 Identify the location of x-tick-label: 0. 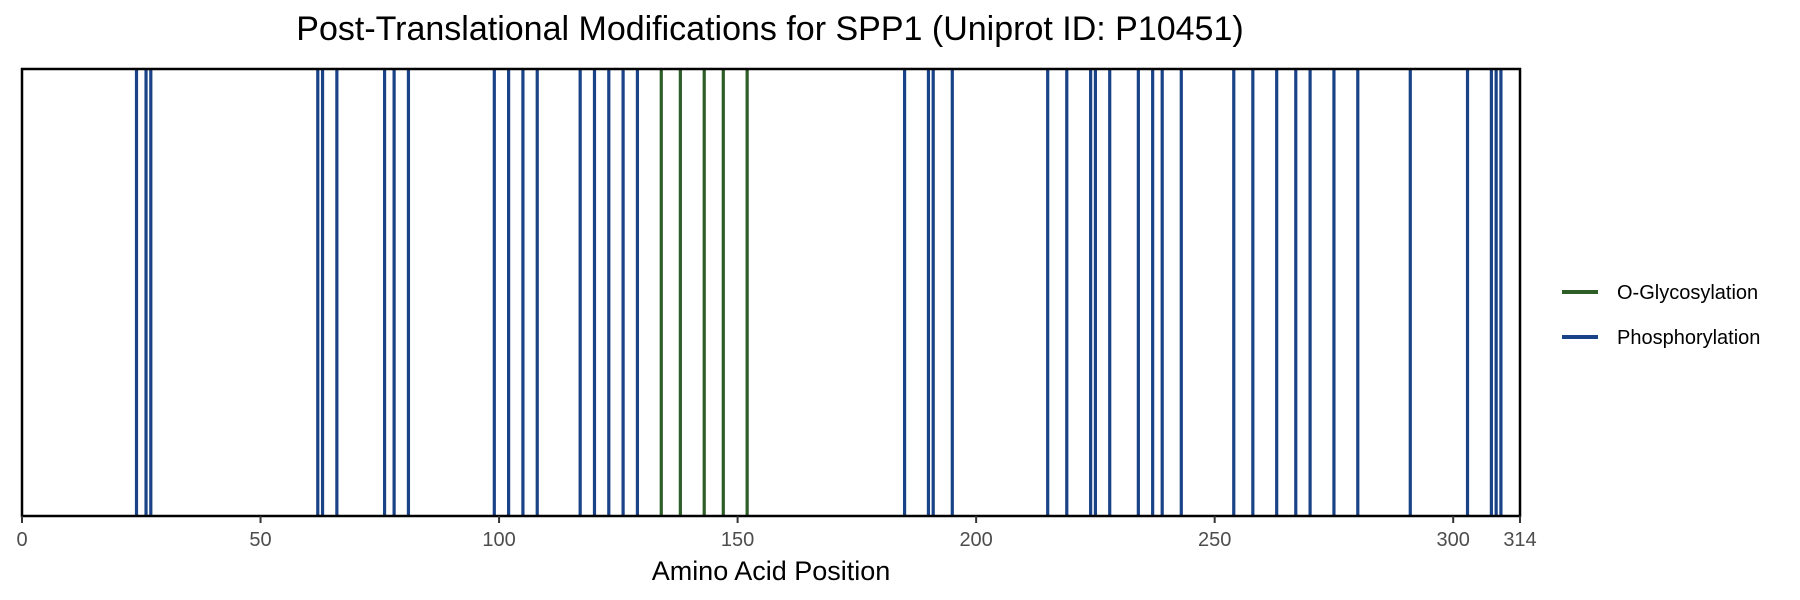
(21, 540).